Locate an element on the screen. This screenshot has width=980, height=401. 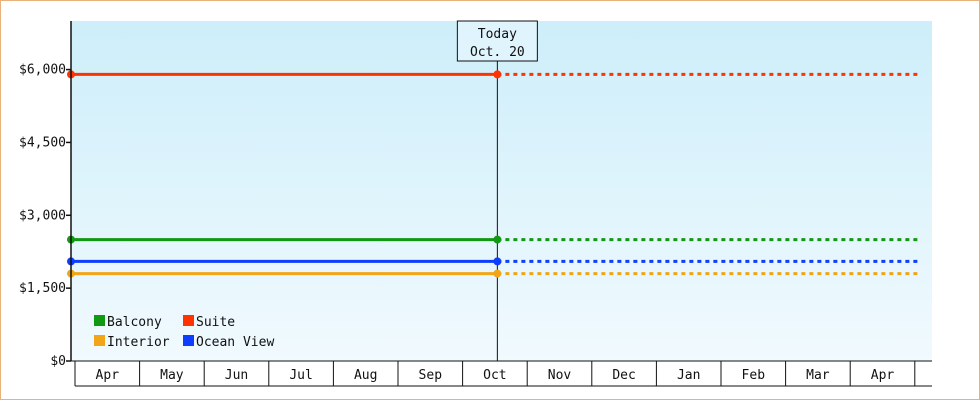
x-tick-label: Feb is located at coordinates (754, 375).